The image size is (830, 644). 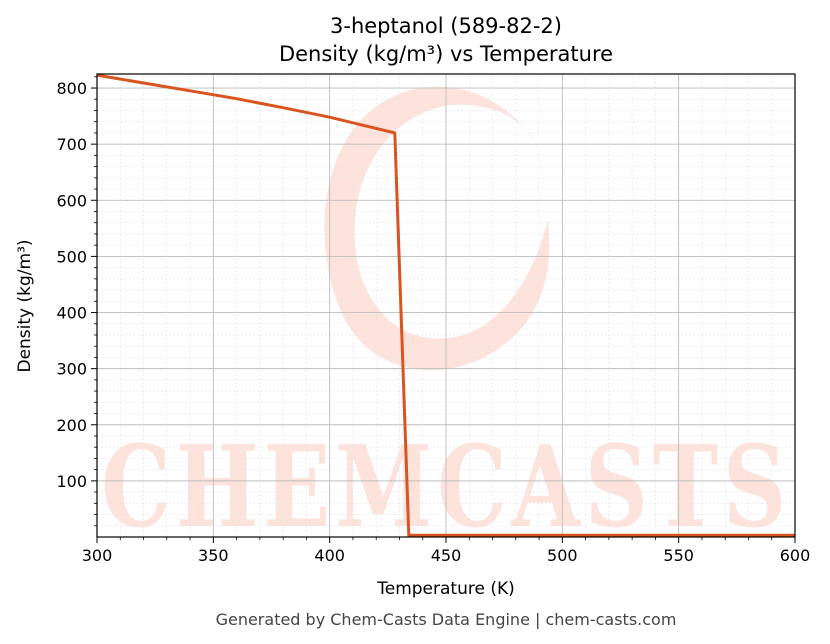 What do you see at coordinates (71, 313) in the screenshot?
I see `y-tick-label: 400` at bounding box center [71, 313].